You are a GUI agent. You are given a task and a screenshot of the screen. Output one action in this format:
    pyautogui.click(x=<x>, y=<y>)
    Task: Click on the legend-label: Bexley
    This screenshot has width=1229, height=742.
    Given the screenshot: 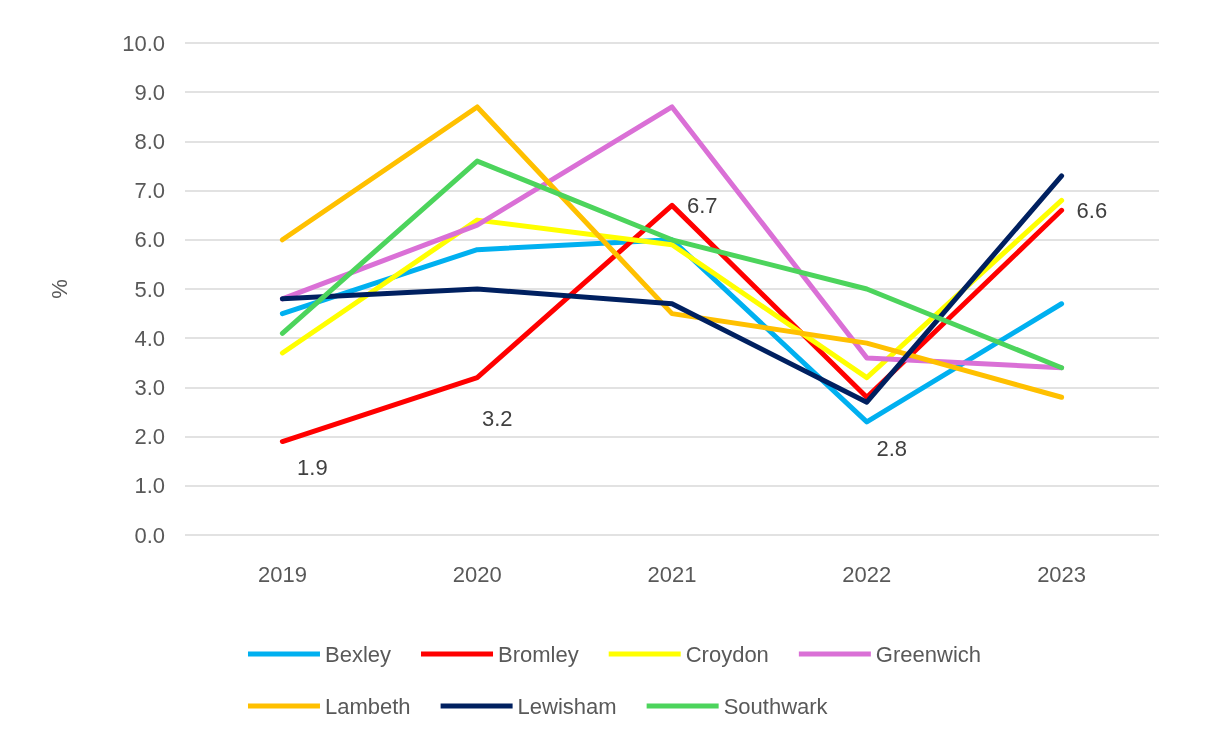 What is the action you would take?
    pyautogui.click(x=358, y=654)
    